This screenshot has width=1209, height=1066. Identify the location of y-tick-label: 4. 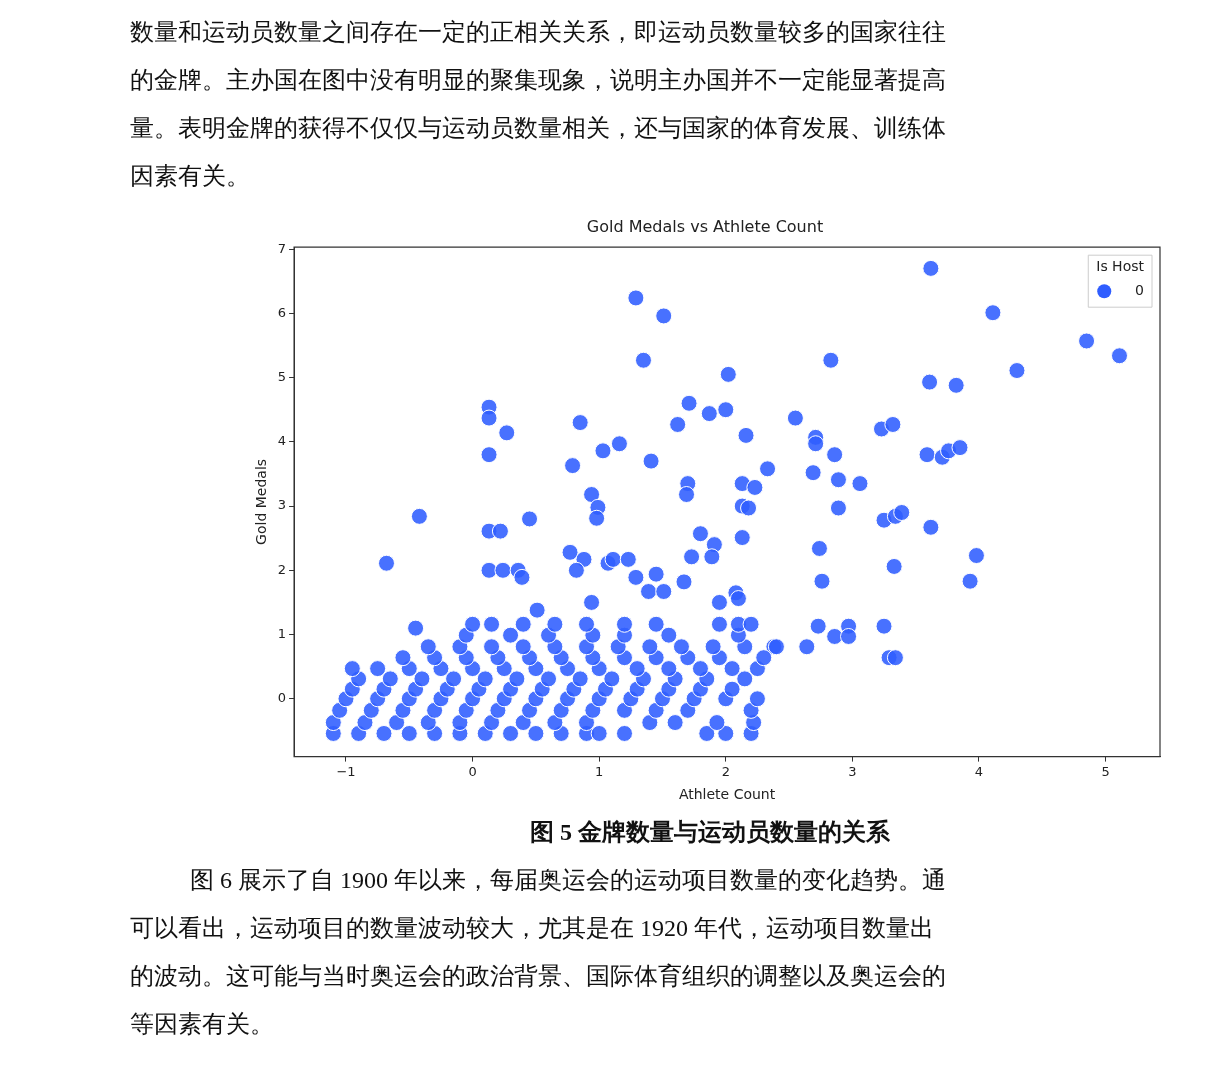
(282, 441).